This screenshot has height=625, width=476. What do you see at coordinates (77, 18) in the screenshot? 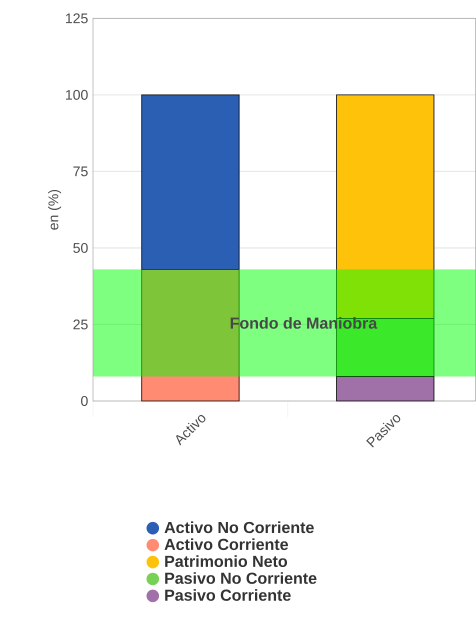
I see `y-tick-label: 125` at bounding box center [77, 18].